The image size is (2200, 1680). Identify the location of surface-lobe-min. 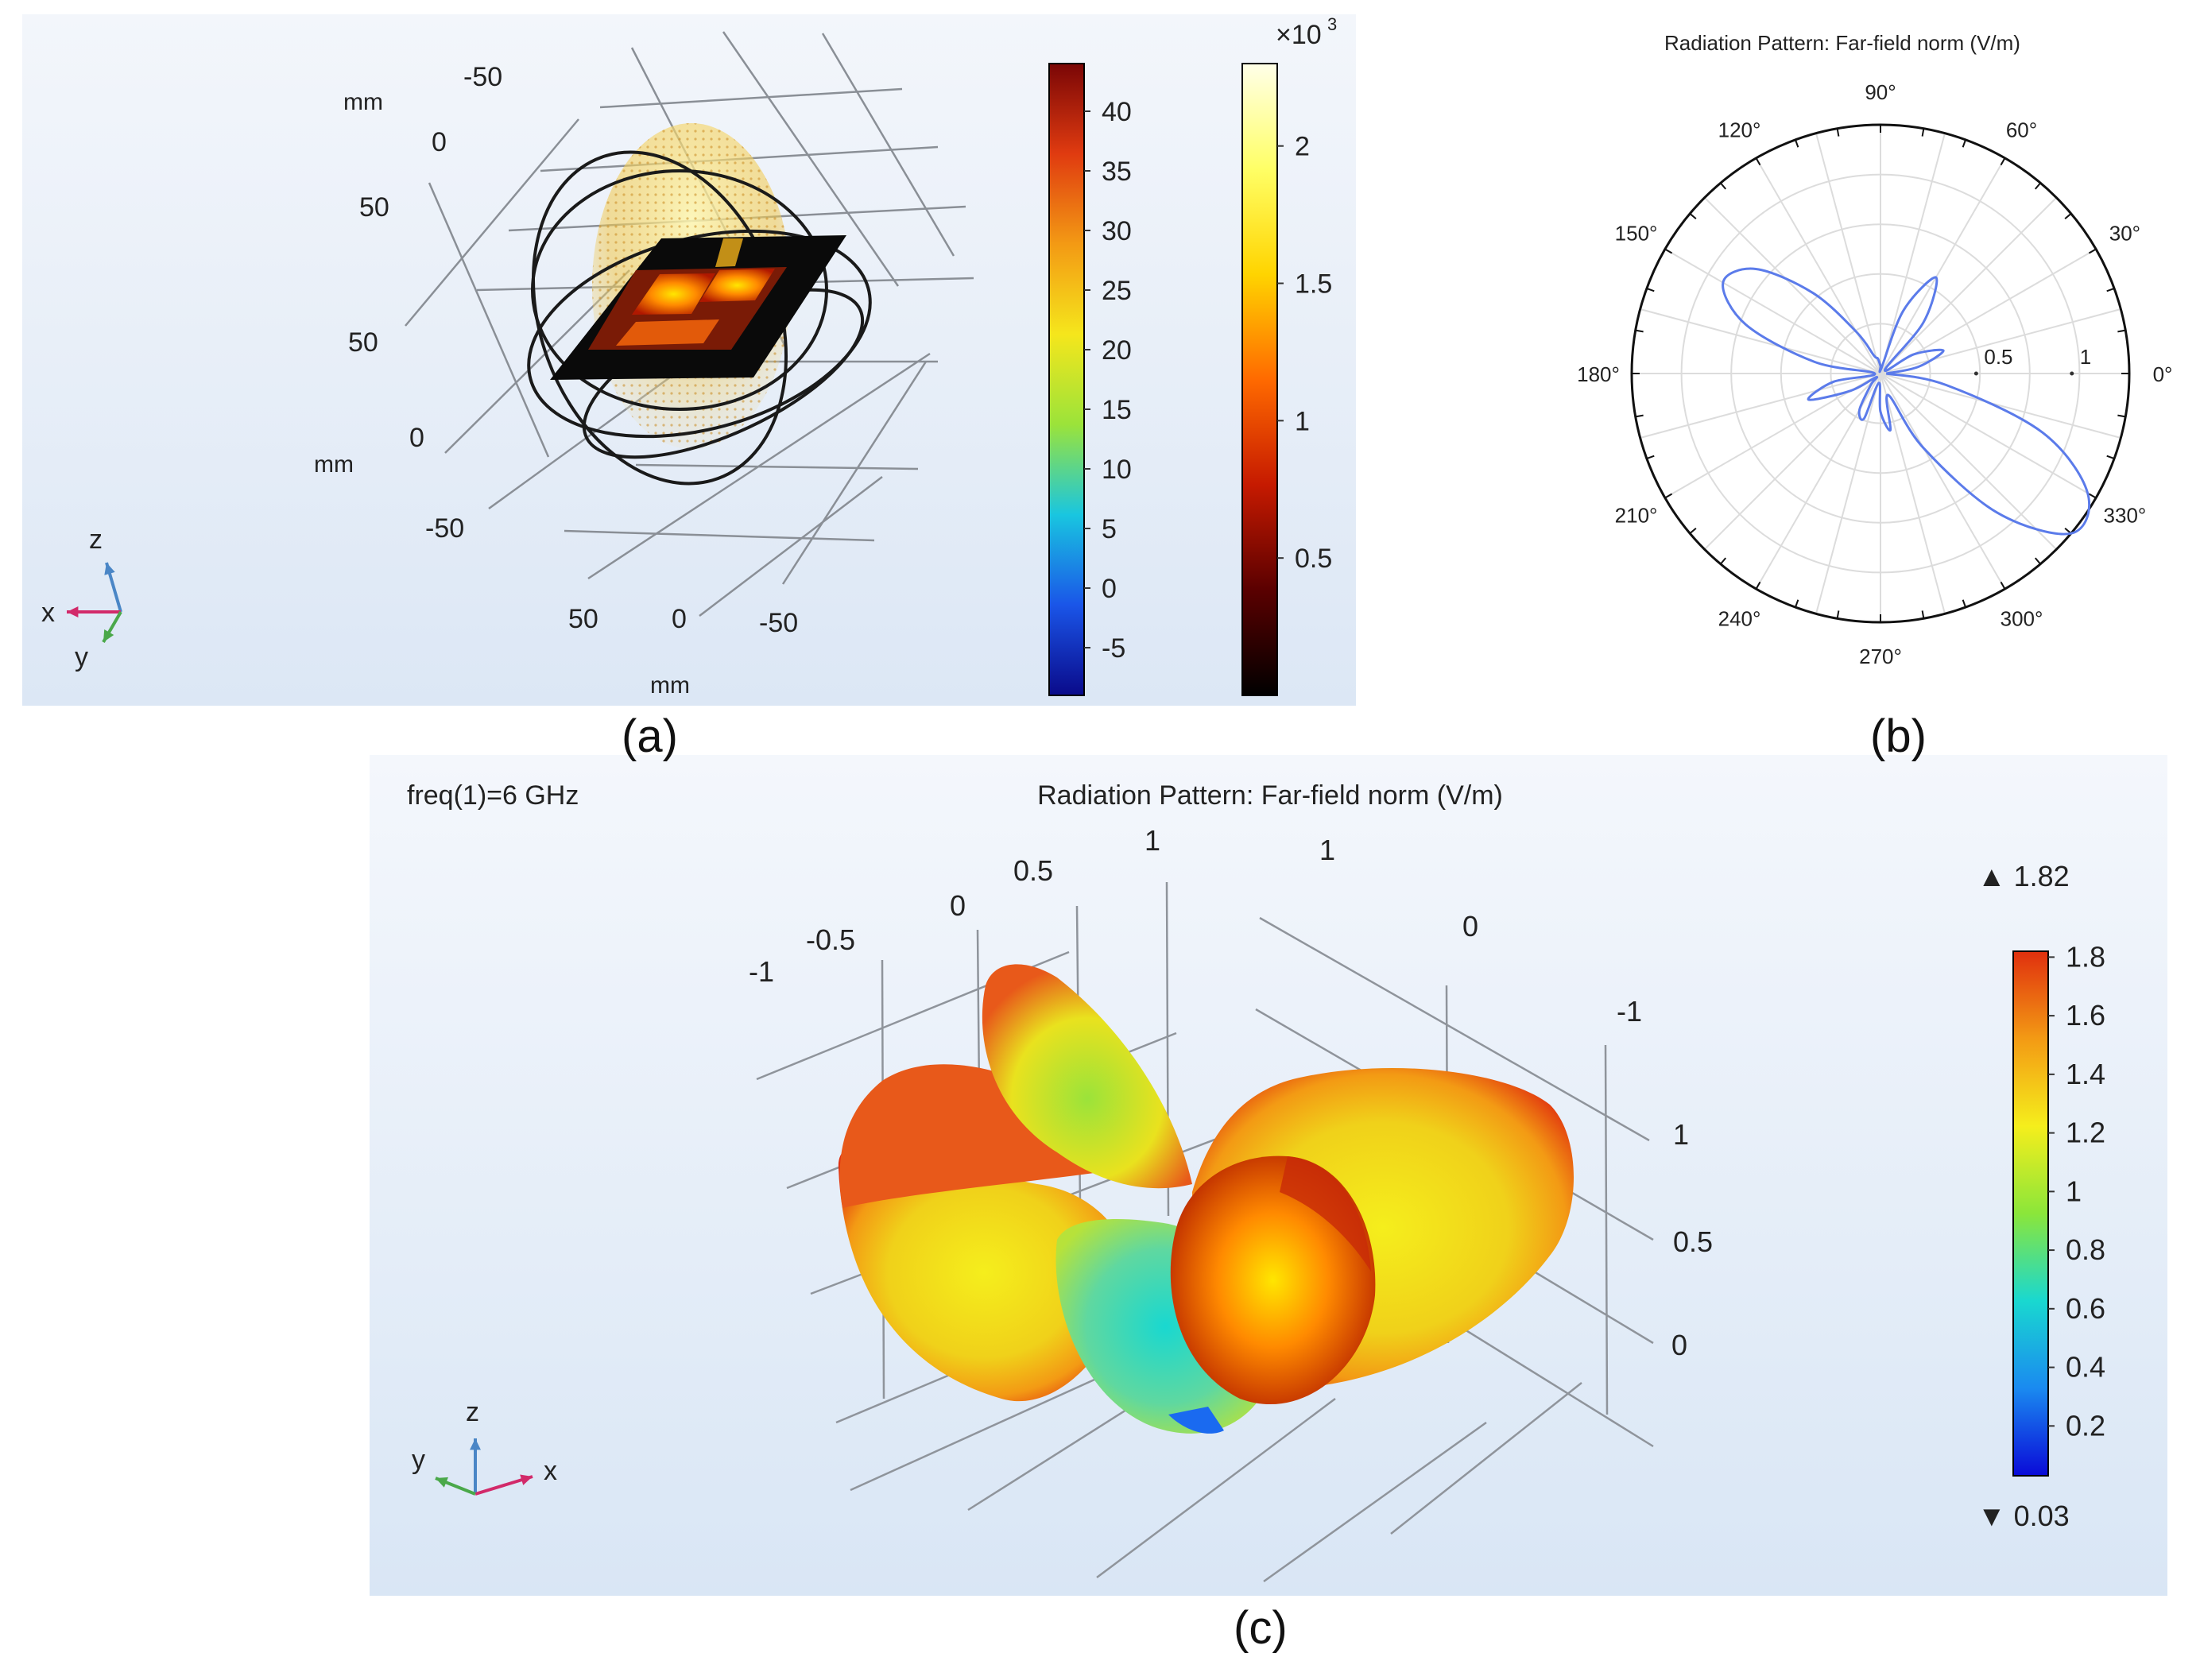
(1196, 1420).